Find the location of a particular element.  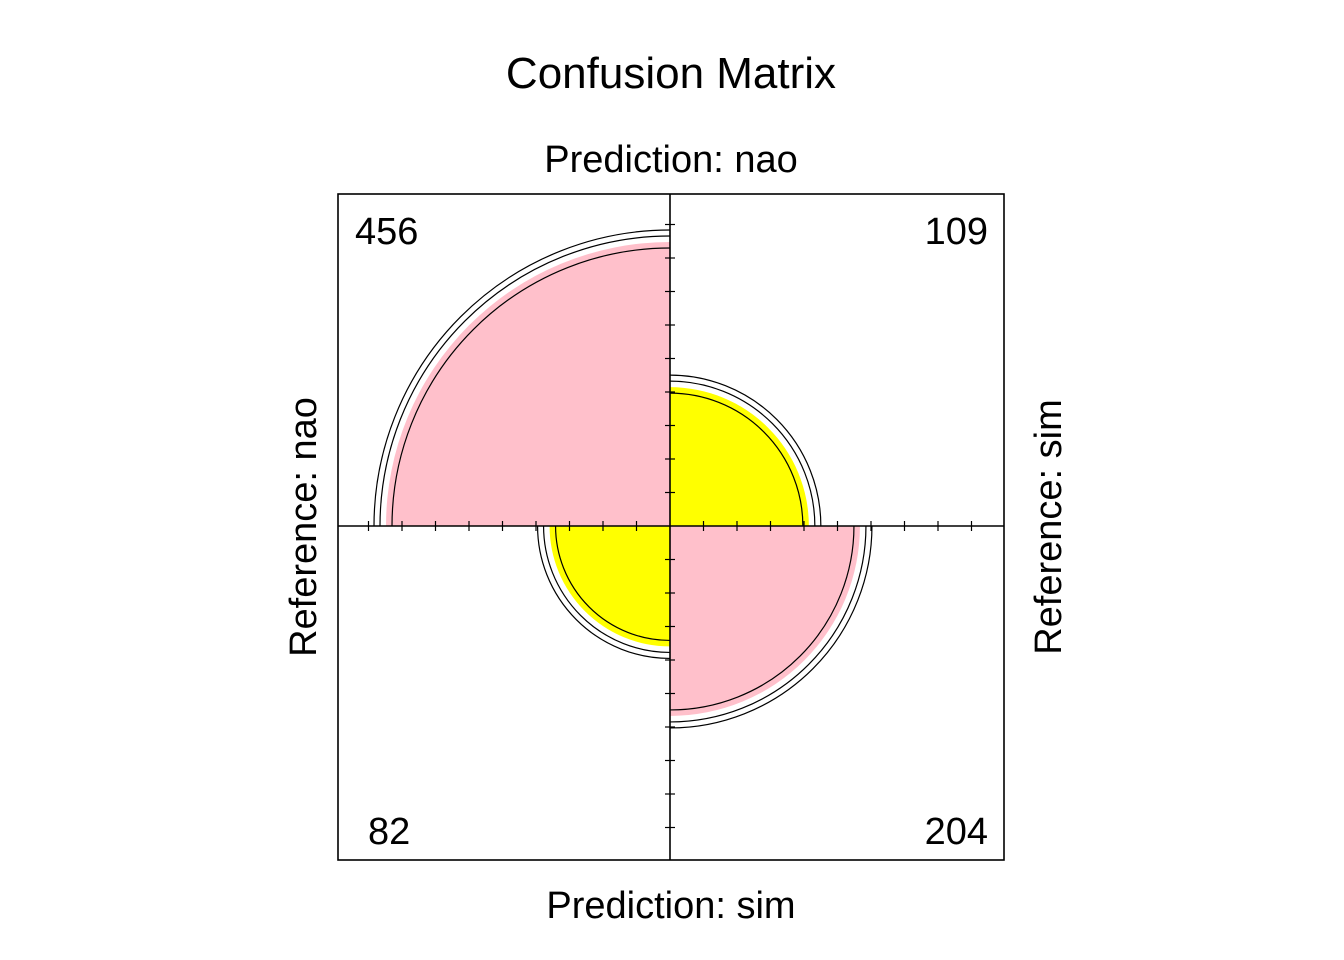

quarter-circle-top-left is located at coordinates (528, 384).